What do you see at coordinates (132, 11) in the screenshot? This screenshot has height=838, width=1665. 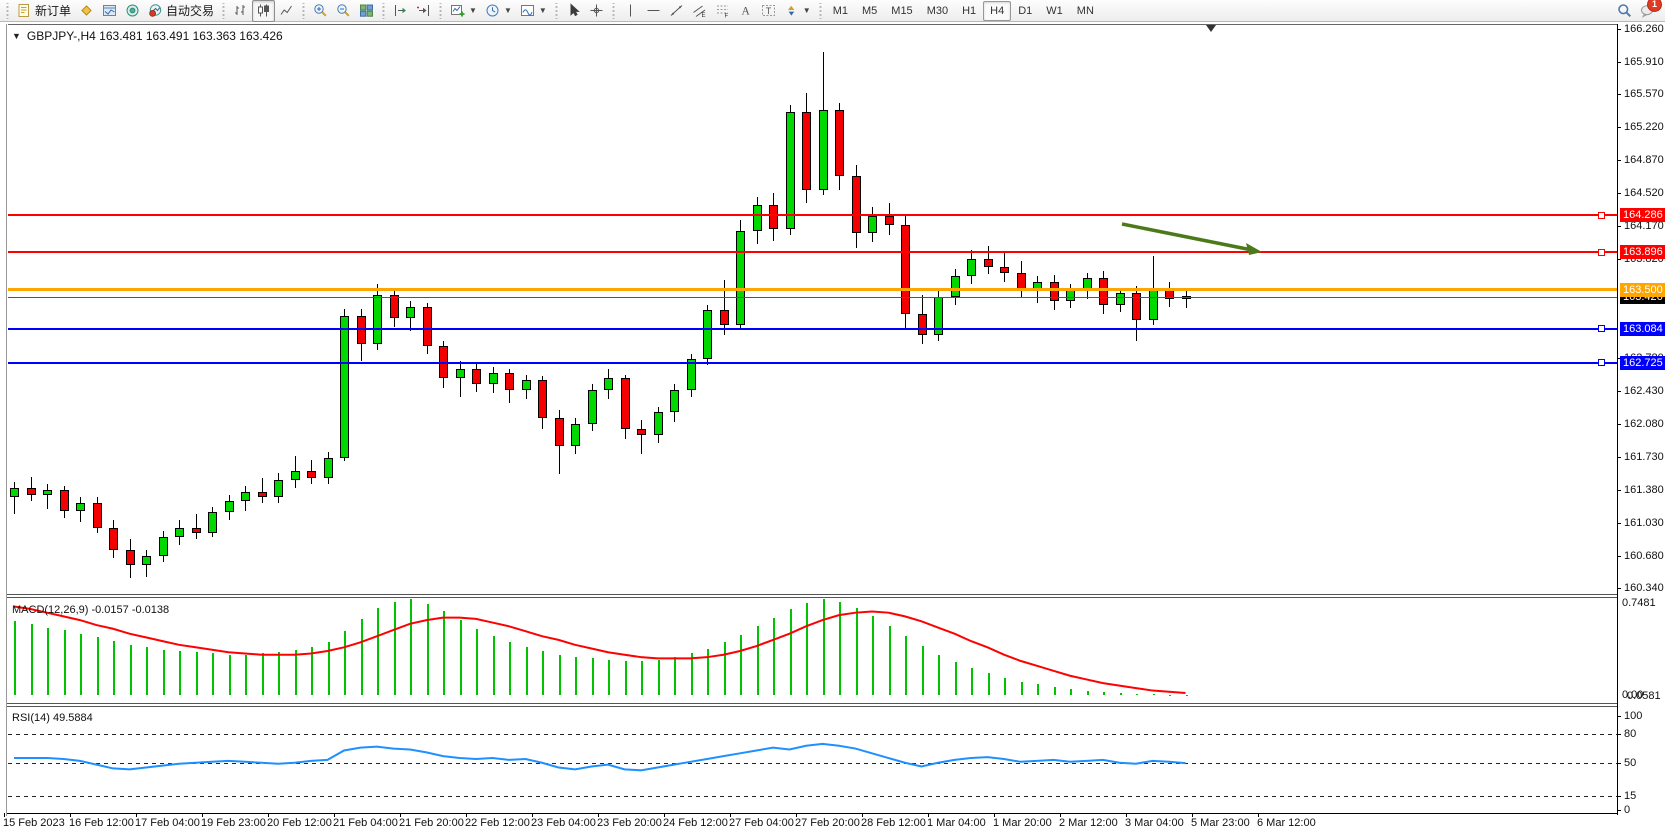 I see `navigator-button` at bounding box center [132, 11].